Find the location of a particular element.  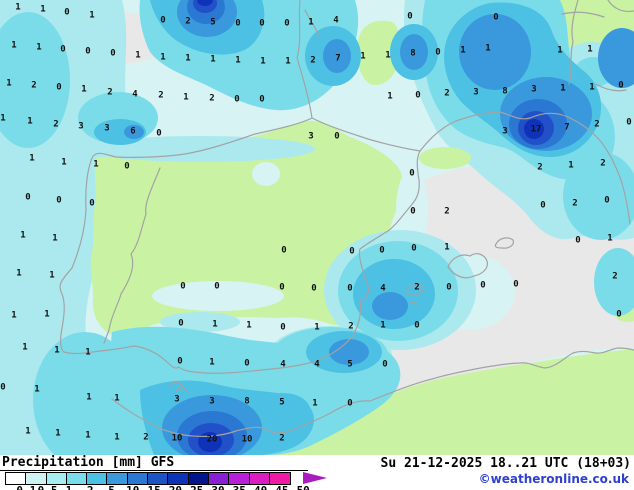

legend-tick-label: 35 is located at coordinates (239, 487).